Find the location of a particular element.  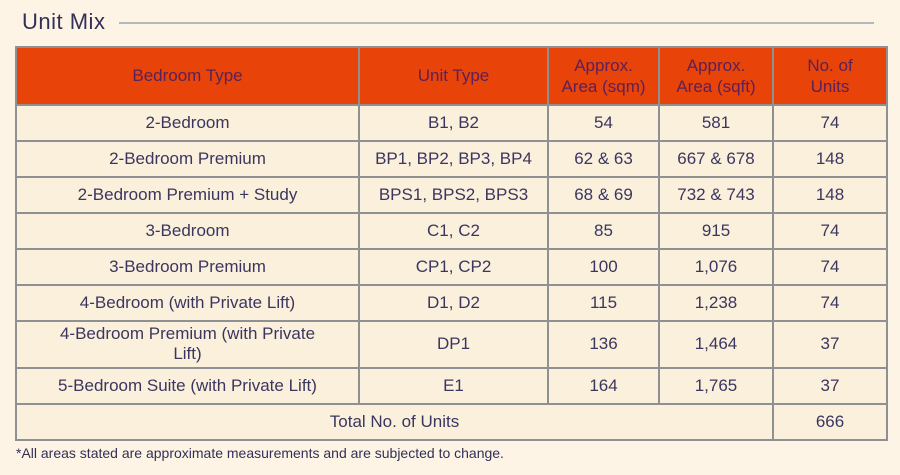

cell-area-sqm: 164 is located at coordinates (603, 385).